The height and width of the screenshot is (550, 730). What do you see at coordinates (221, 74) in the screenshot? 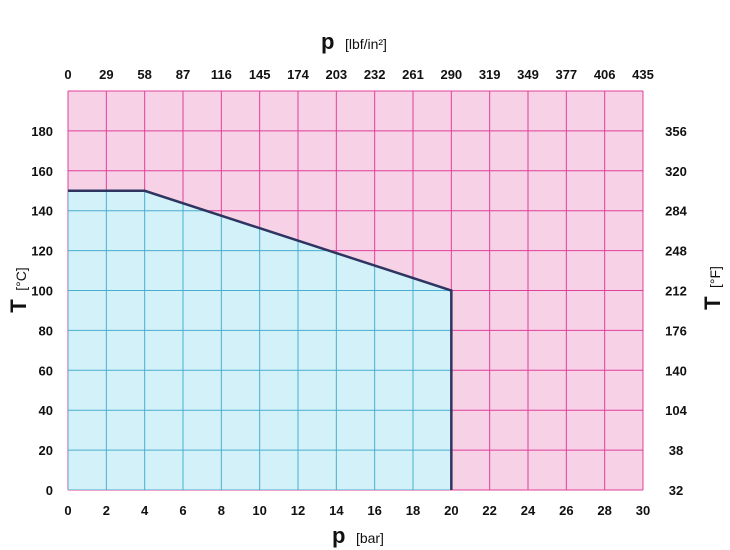
I see `x-top-tick-label: 116` at bounding box center [221, 74].